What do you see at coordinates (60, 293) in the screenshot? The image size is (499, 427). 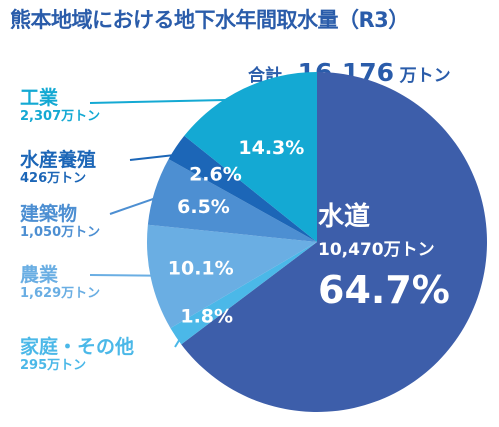 I see `legend-value: 1,629万トン` at bounding box center [60, 293].